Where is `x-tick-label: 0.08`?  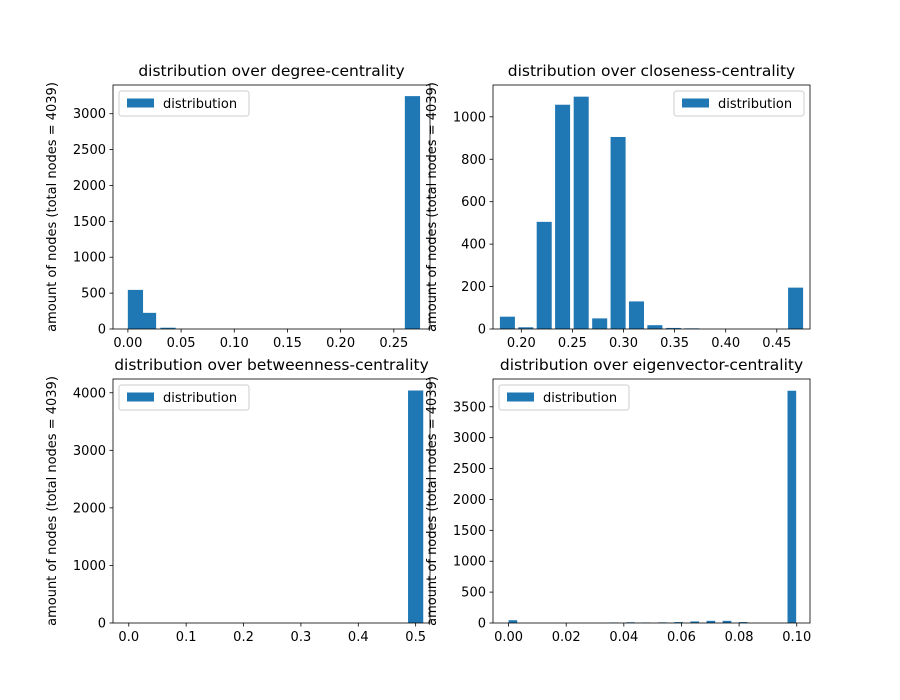 x-tick-label: 0.08 is located at coordinates (739, 637).